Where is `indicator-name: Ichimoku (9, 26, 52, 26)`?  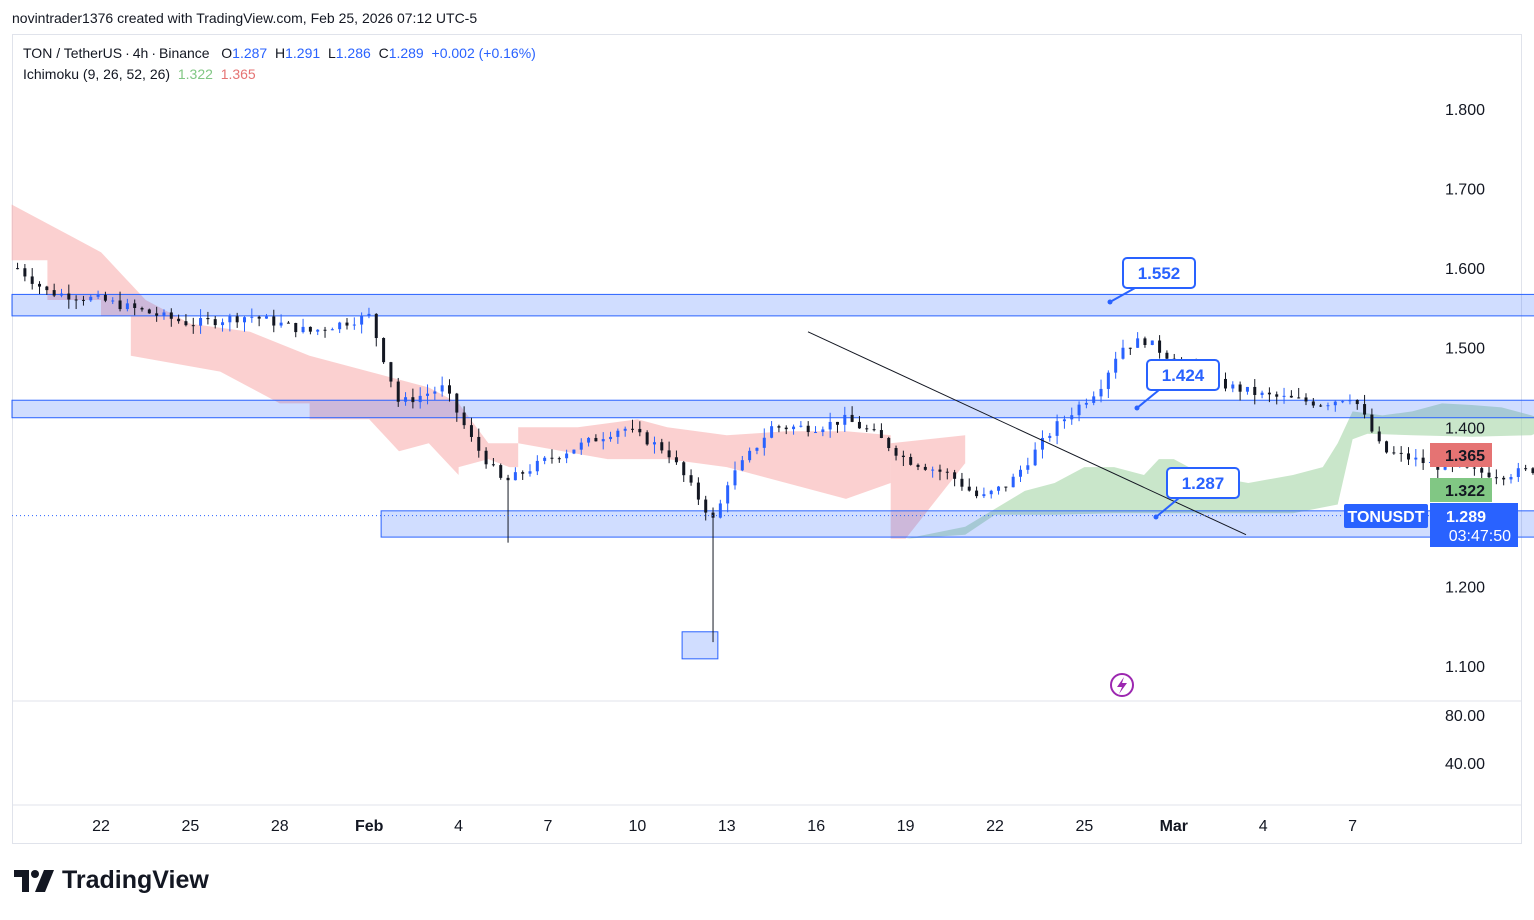
indicator-name: Ichimoku (9, 26, 52, 26) is located at coordinates (97, 74).